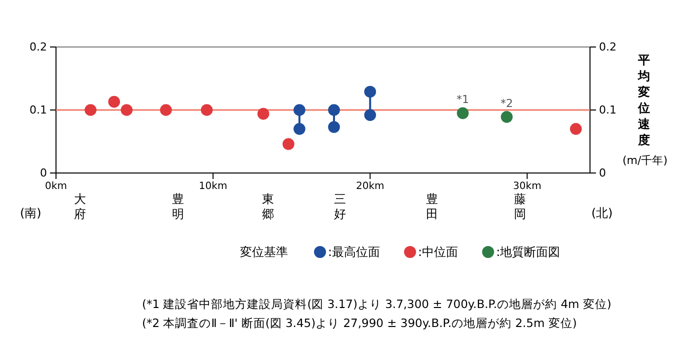 This screenshot has height=349, width=687. I want to click on annotation: *2, so click(507, 103).